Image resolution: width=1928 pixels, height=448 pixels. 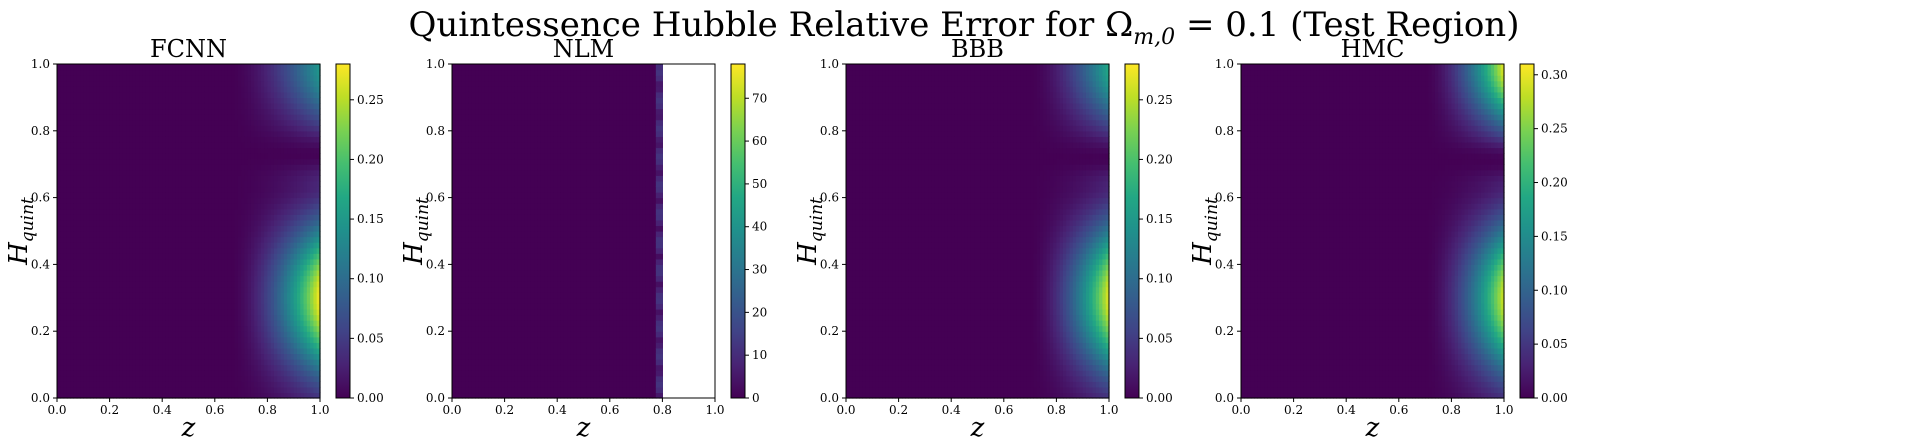 I want to click on x-tick-label: 0.2, so click(x=109, y=410).